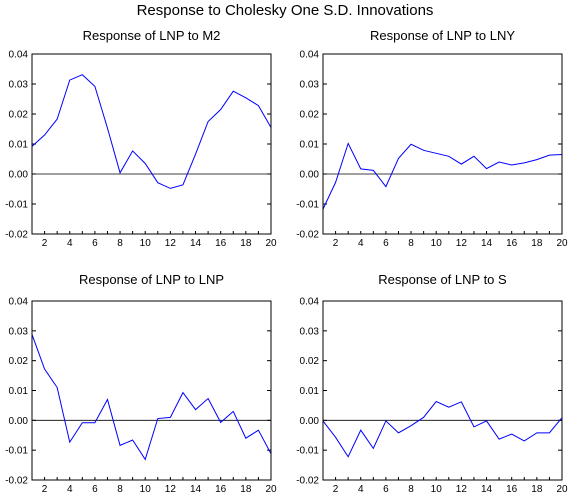 The width and height of the screenshot is (570, 500). What do you see at coordinates (151, 131) in the screenshot?
I see `series-line-m2` at bounding box center [151, 131].